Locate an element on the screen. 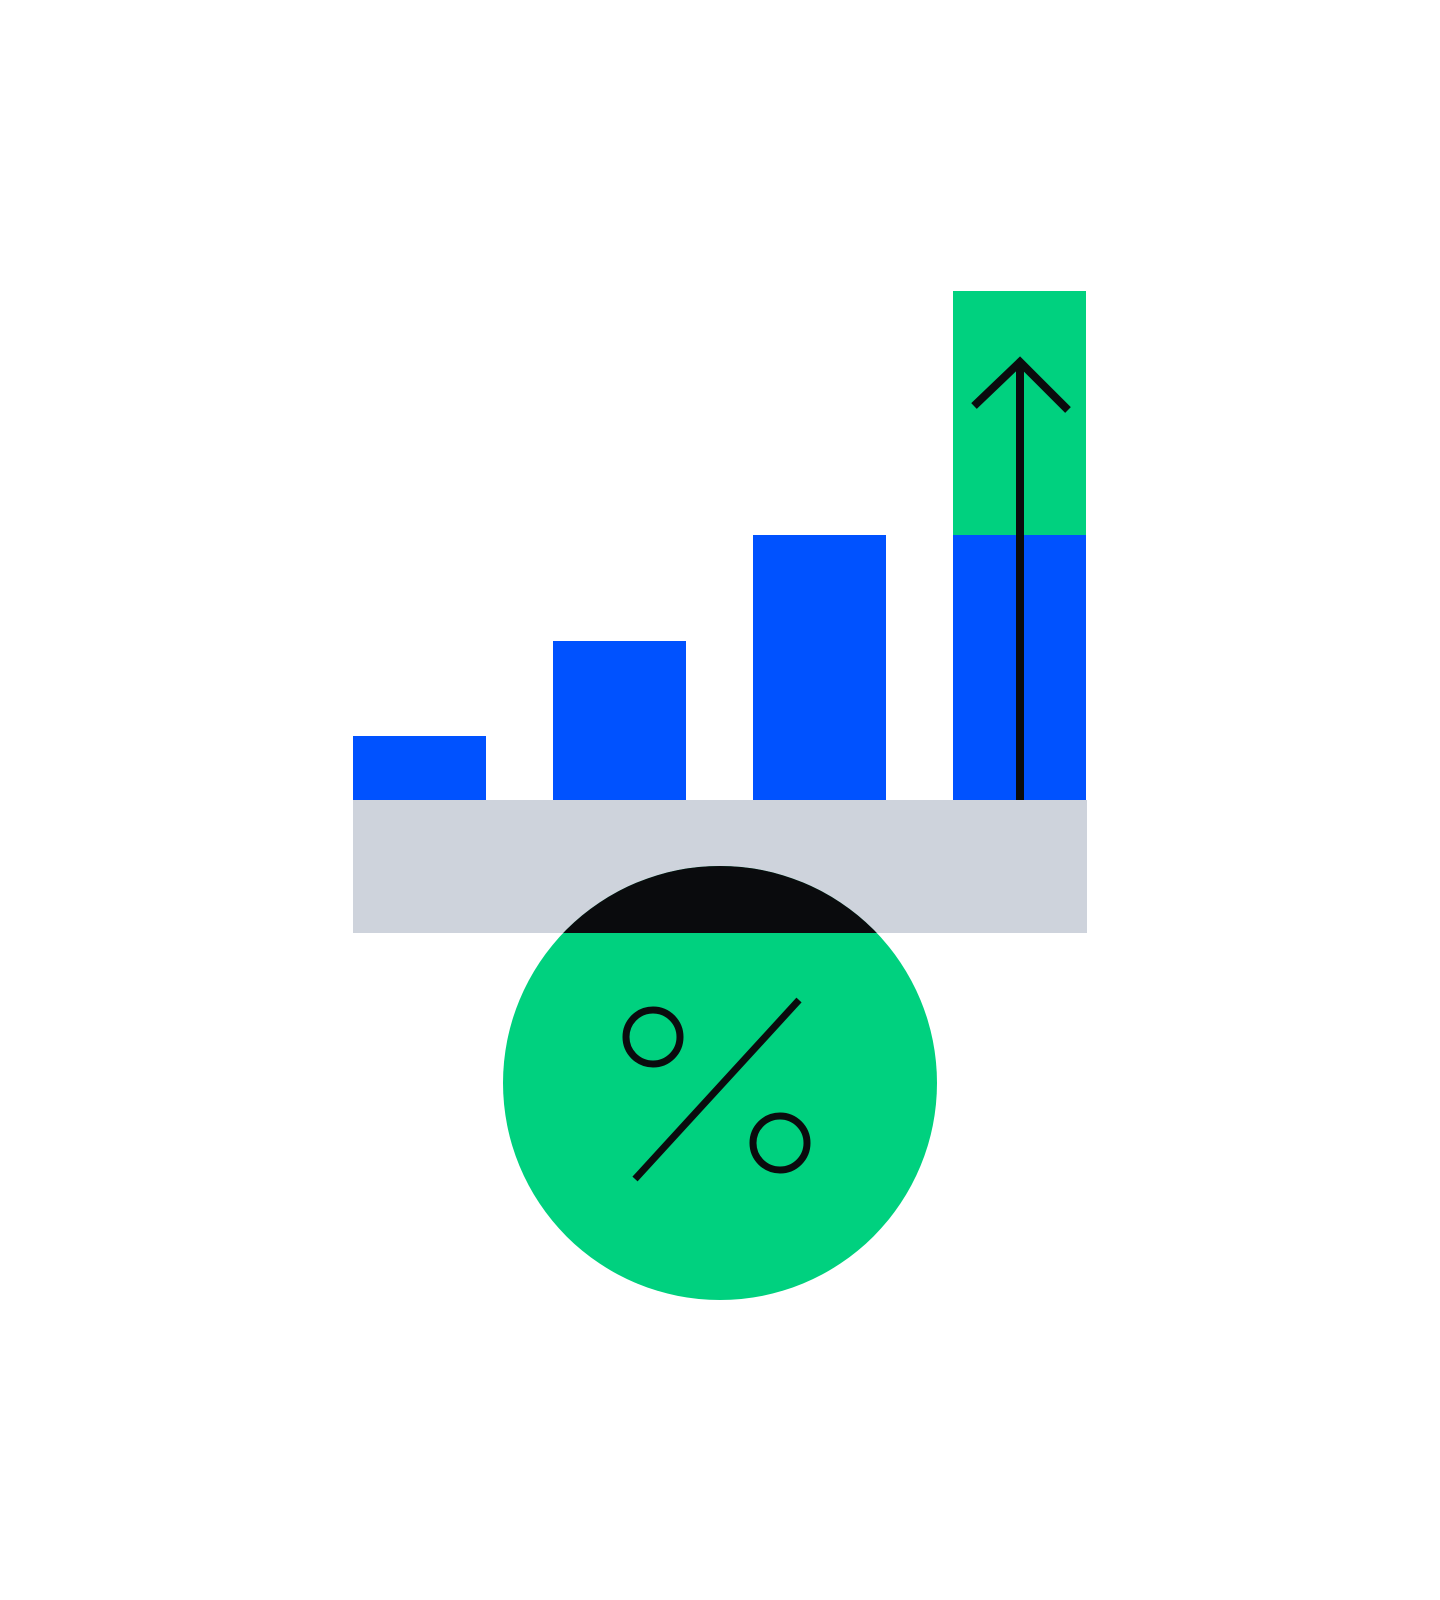  arrow-up-icon is located at coordinates (1021, 578).